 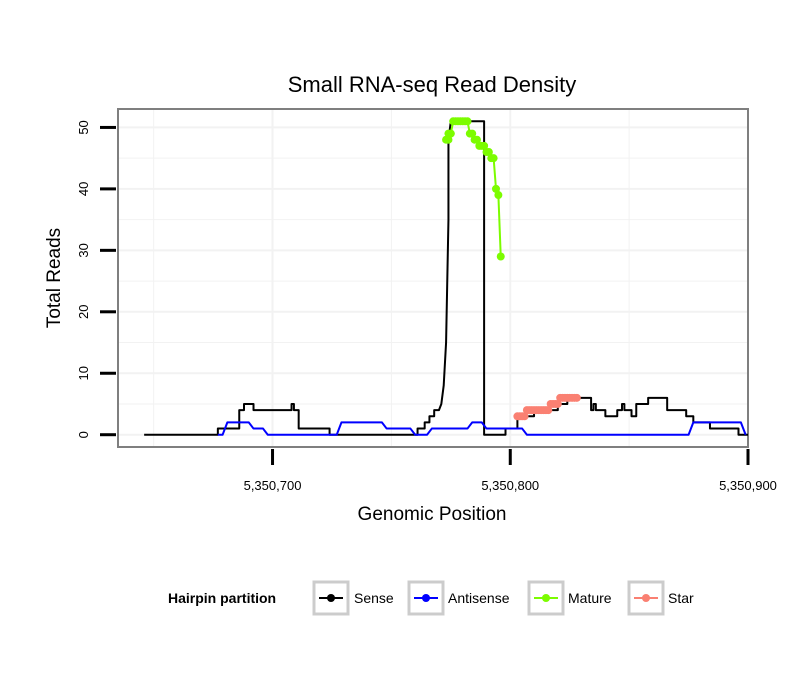 What do you see at coordinates (83, 373) in the screenshot?
I see `y-tick-label: 10` at bounding box center [83, 373].